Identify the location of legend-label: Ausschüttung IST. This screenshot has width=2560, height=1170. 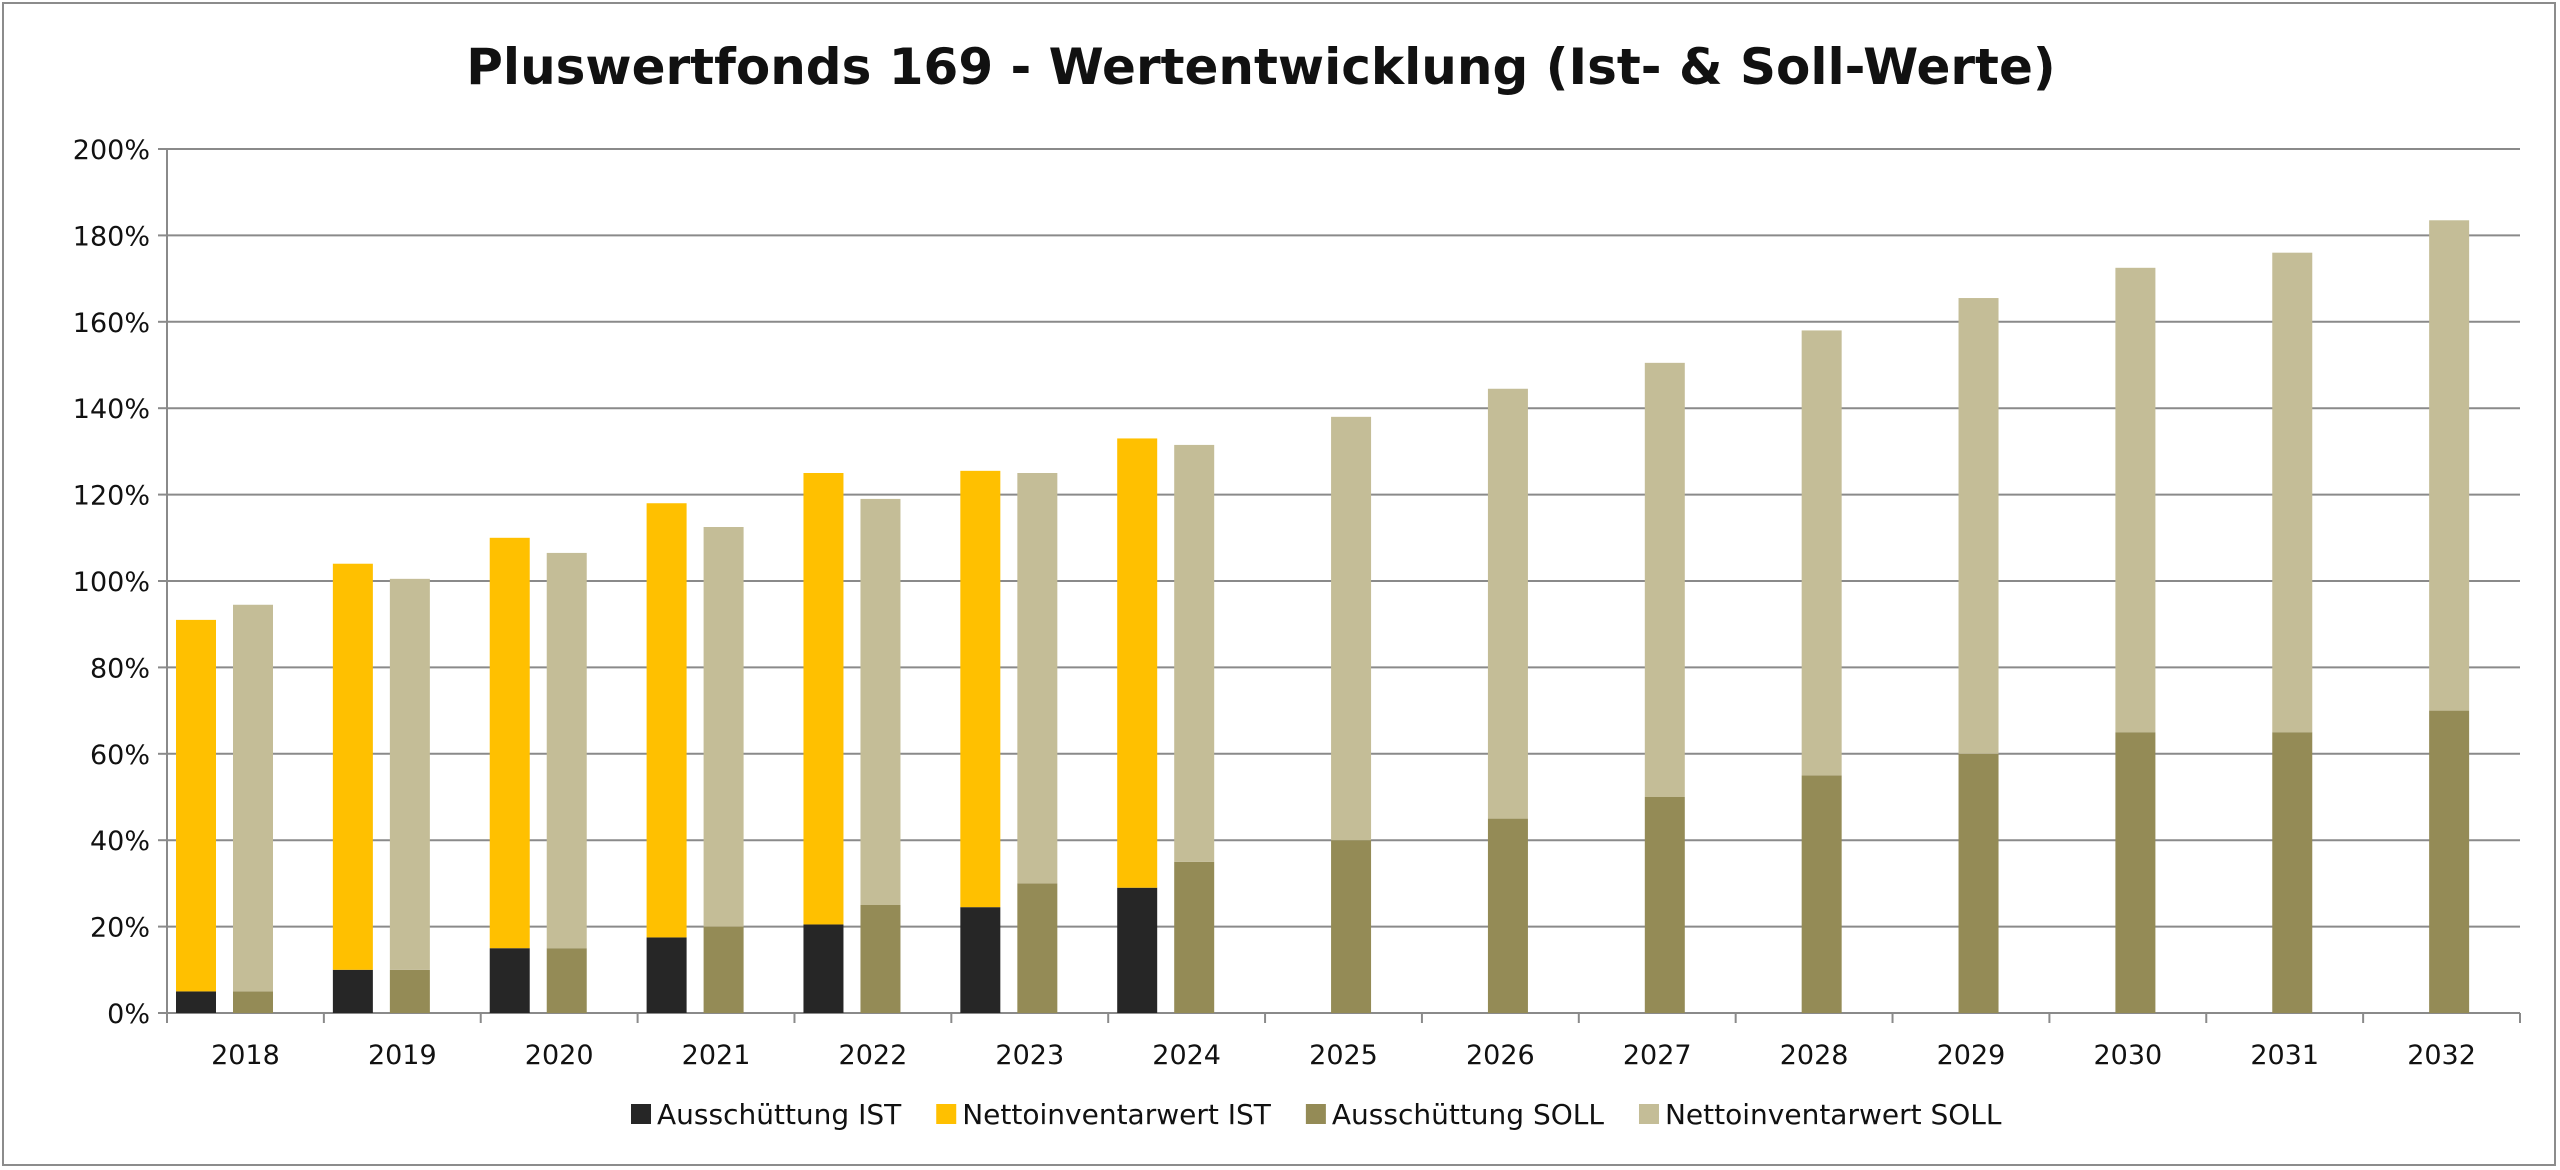
(779, 1114).